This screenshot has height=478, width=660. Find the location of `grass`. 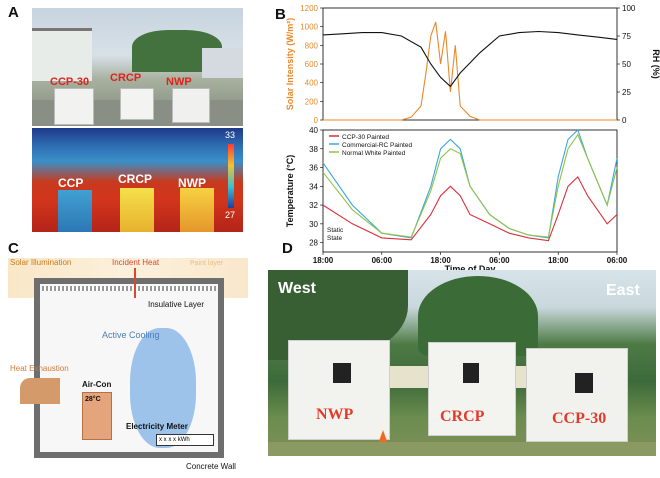

grass is located at coordinates (462, 449).